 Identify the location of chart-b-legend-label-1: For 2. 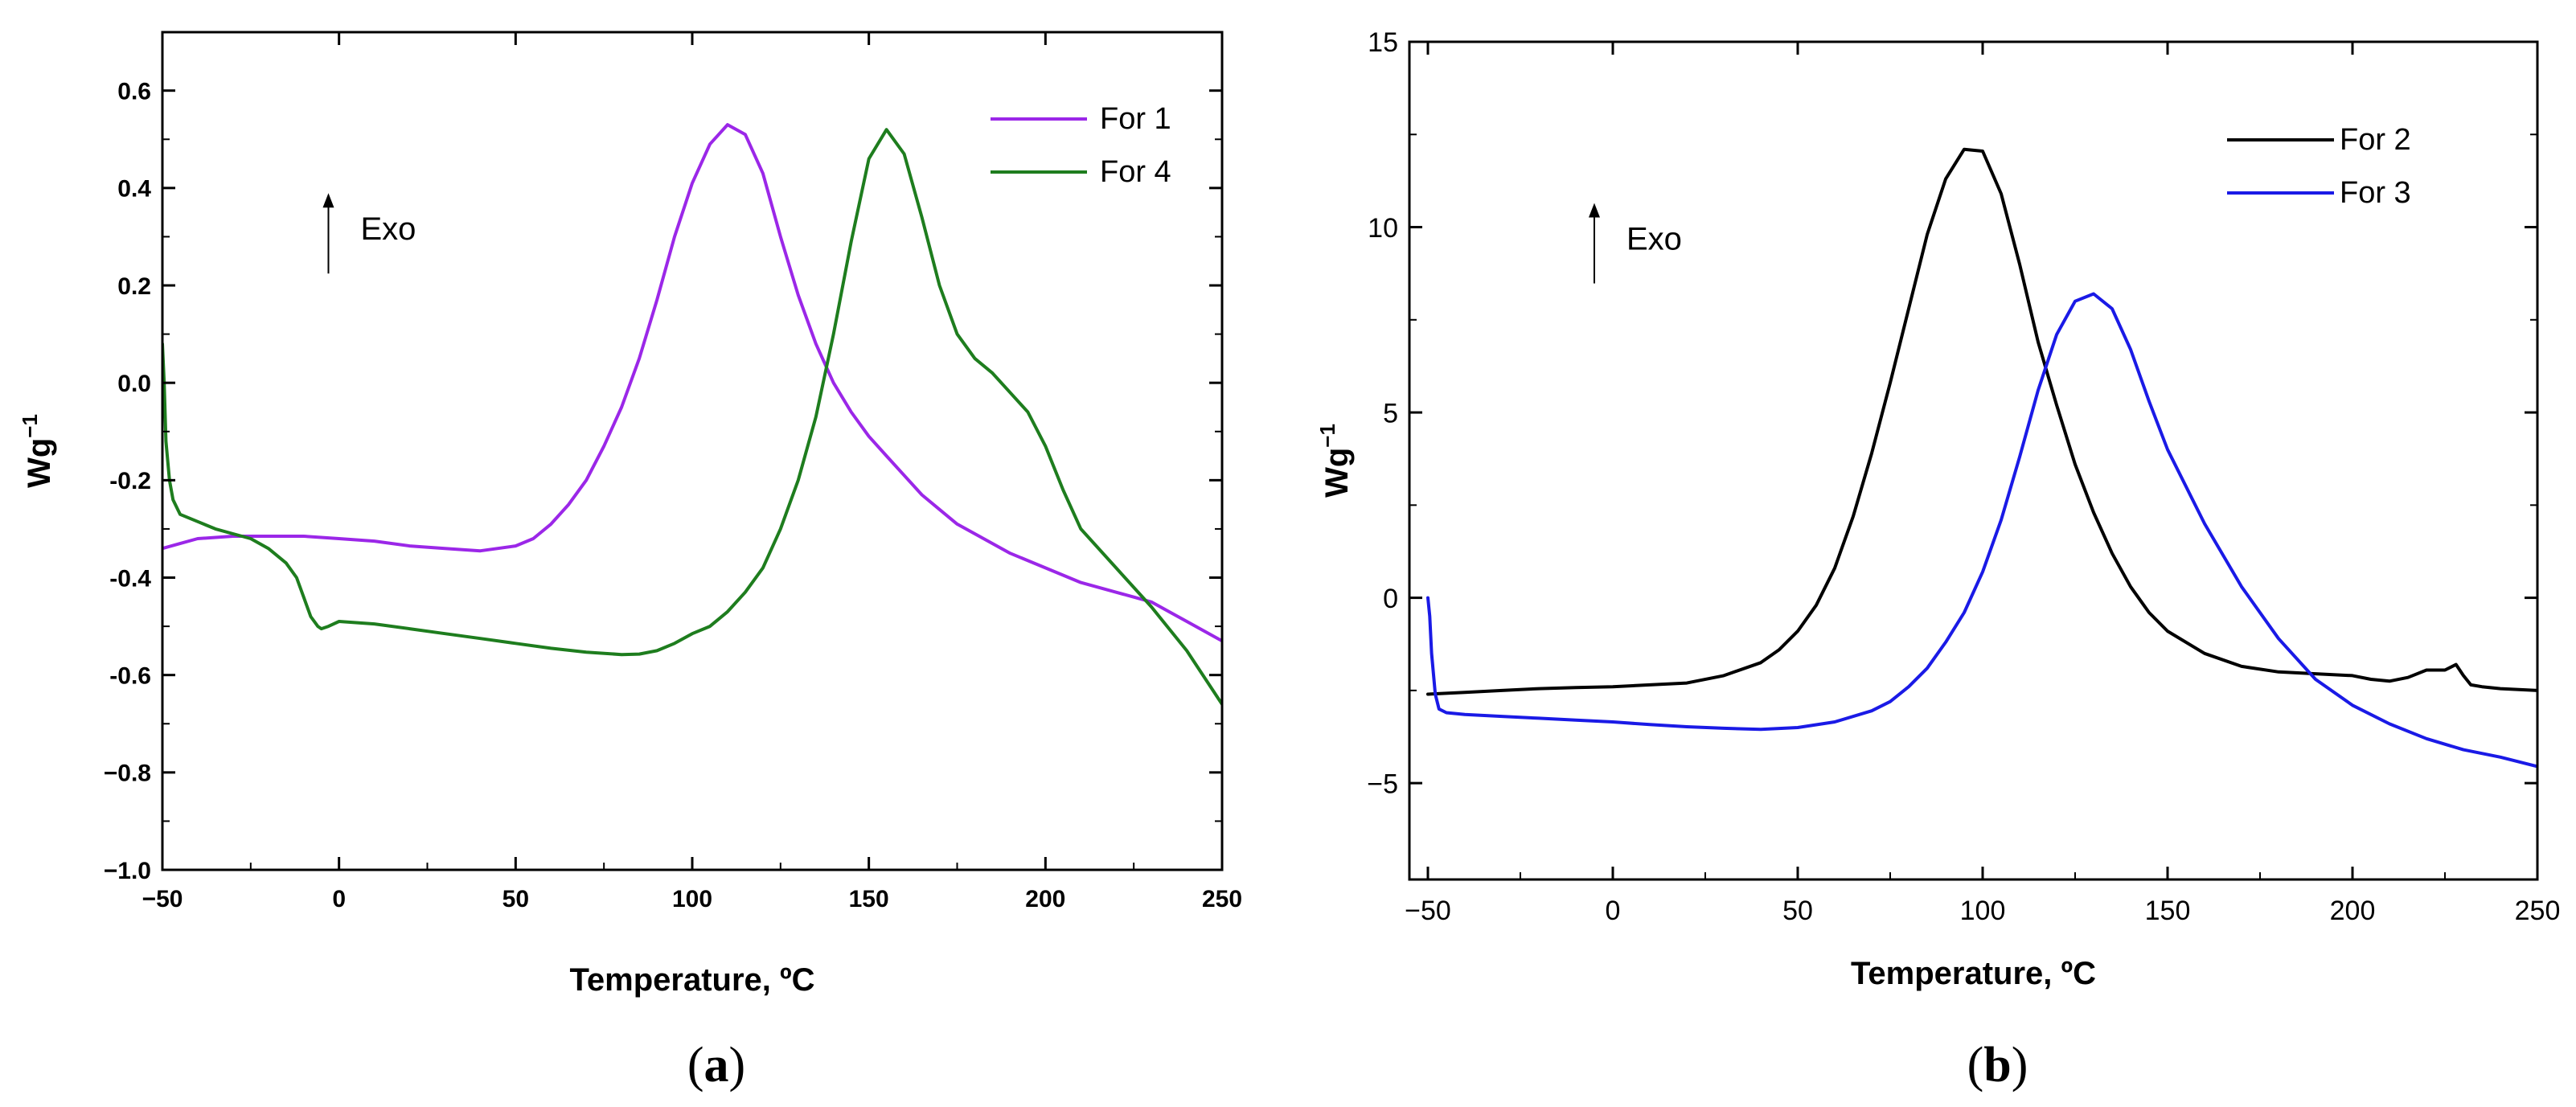
(2375, 140).